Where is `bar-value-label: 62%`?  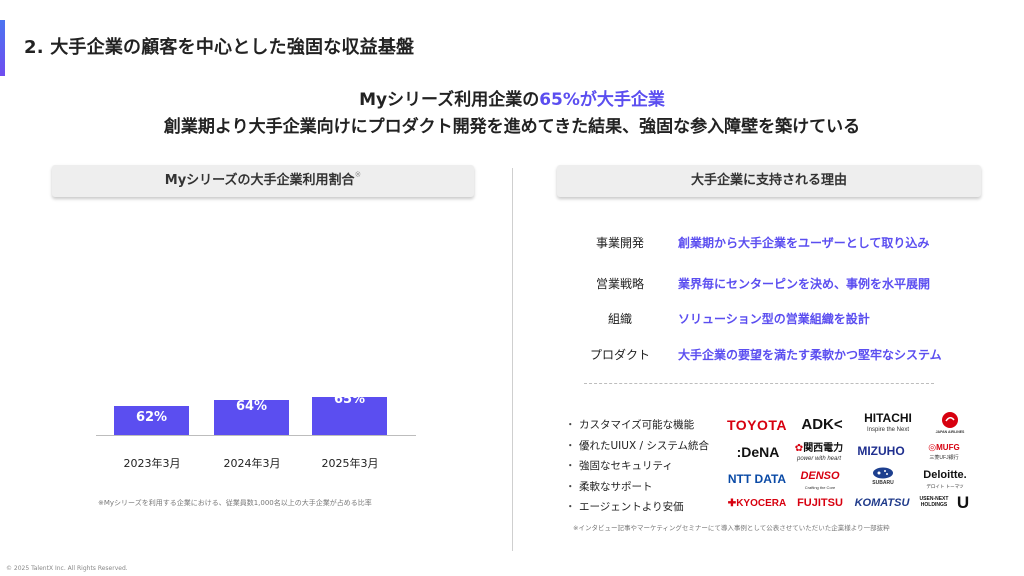
bar-value-label: 62% is located at coordinates (151, 418).